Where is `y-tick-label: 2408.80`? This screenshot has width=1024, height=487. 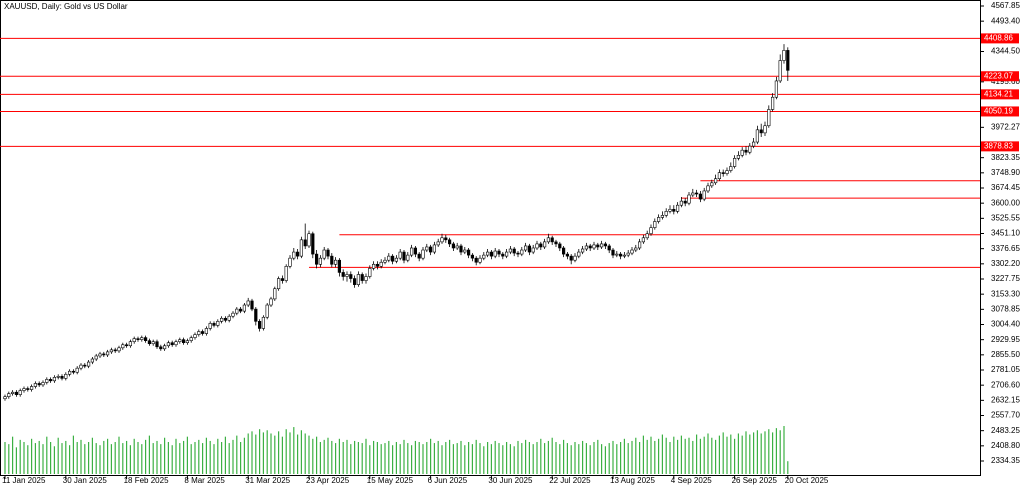
y-tick-label: 2408.80 is located at coordinates (1005, 445).